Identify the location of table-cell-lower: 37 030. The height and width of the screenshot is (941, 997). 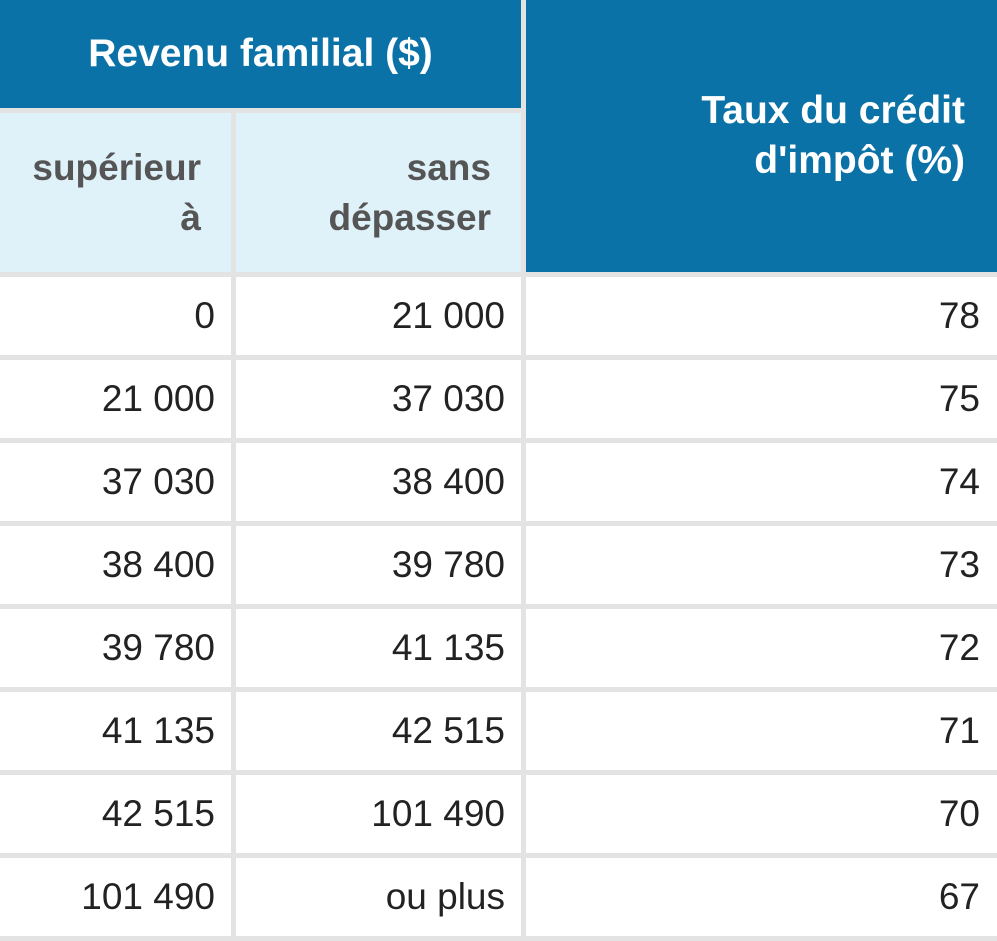
(115, 482).